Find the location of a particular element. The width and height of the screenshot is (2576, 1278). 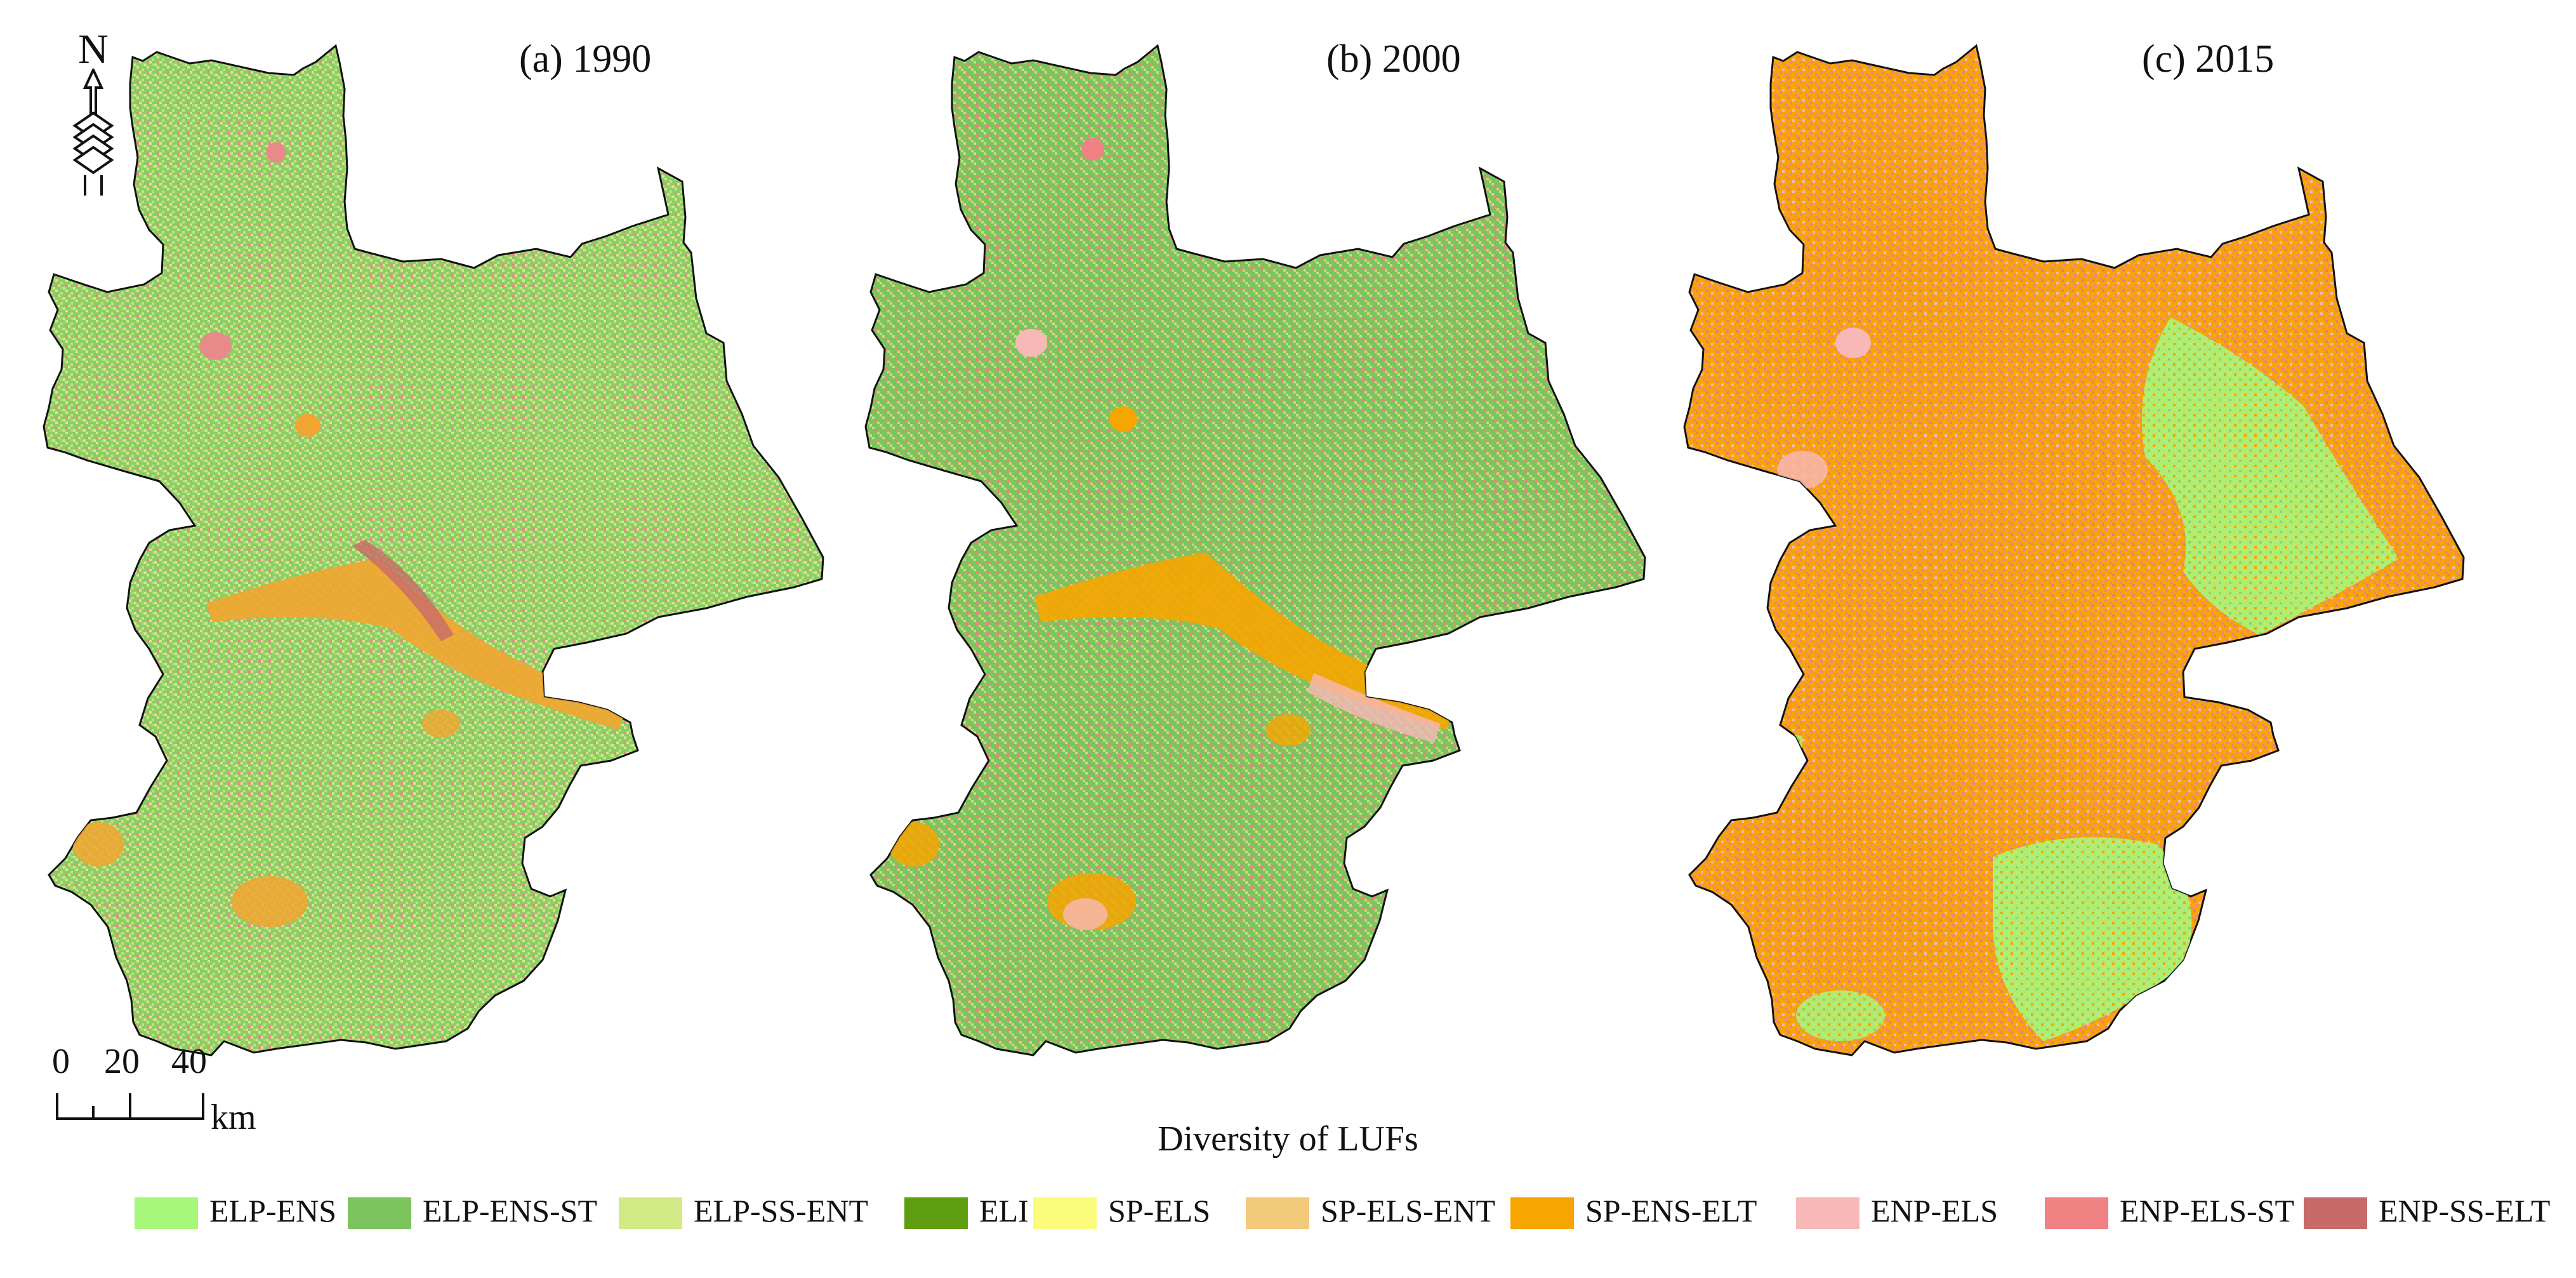

legend-label: ENP-ELS is located at coordinates (1934, 1210).